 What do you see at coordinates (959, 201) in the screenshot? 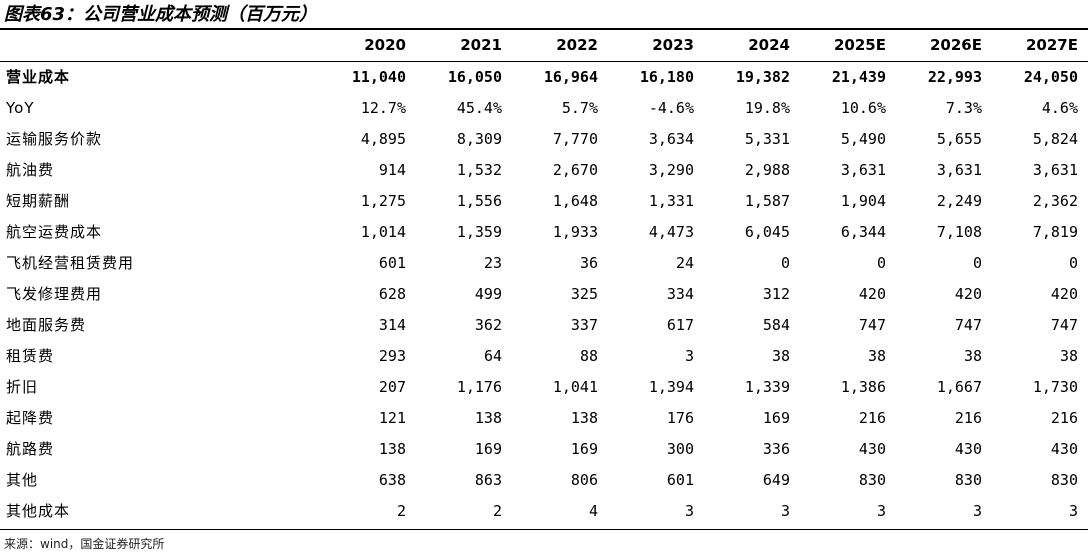
I see `value-cell: 2,249` at bounding box center [959, 201].